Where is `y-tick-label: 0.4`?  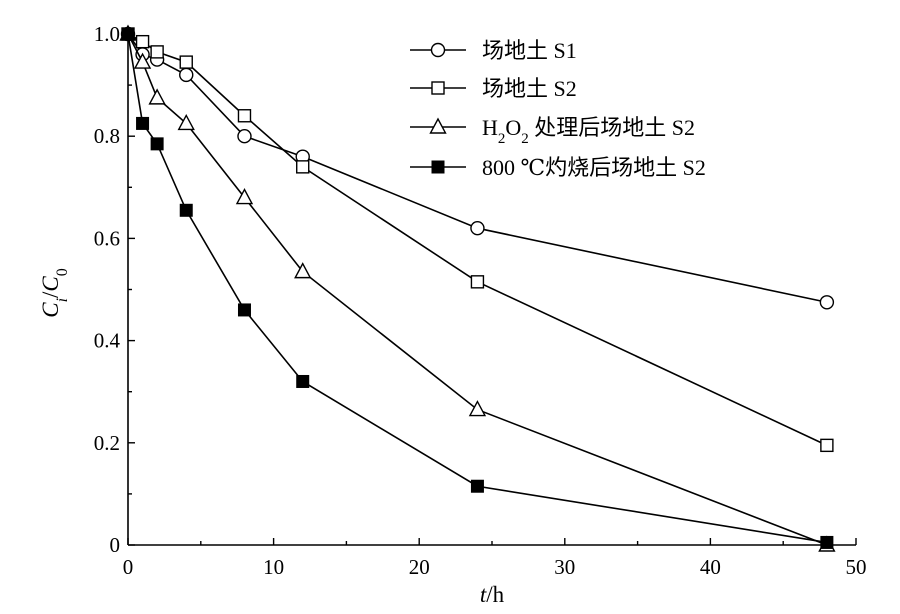
y-tick-label: 0.4 is located at coordinates (107, 341).